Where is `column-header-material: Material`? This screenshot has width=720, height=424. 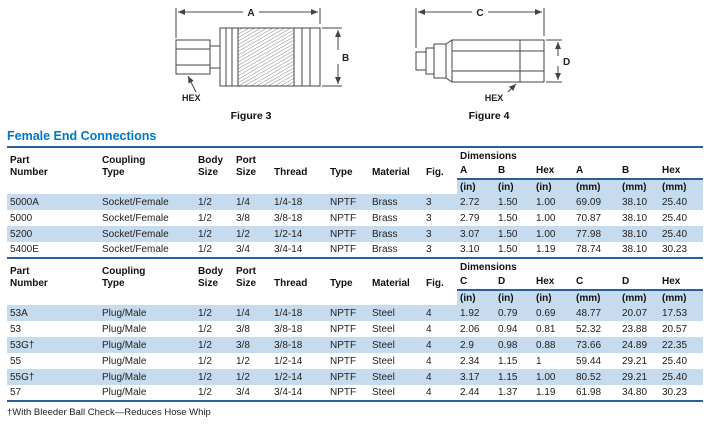
column-header-material: Material is located at coordinates (396, 162).